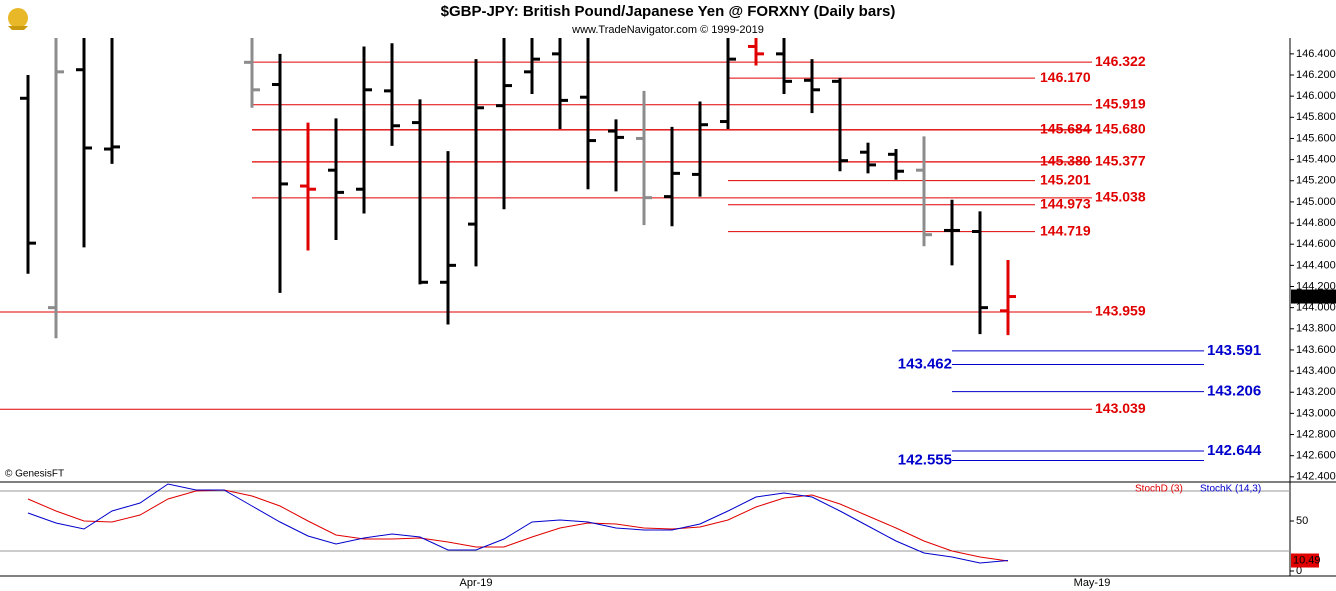  Describe the element at coordinates (1316, 413) in the screenshot. I see `y-tick-label: 143.000` at that location.